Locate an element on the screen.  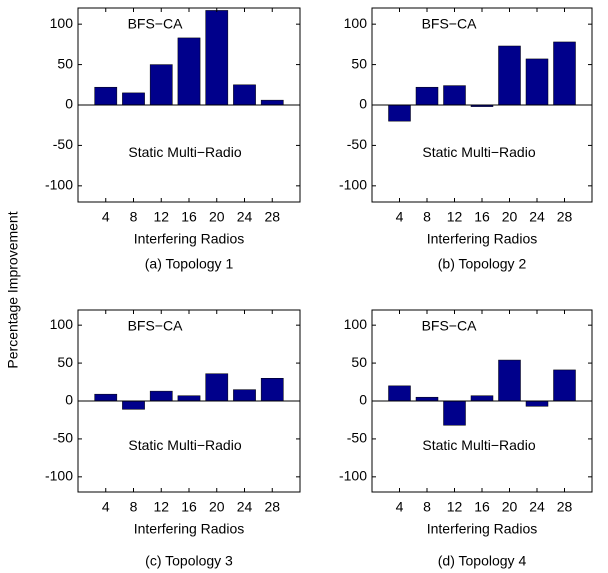
caption: (d) Topology 4 is located at coordinates (482, 561).